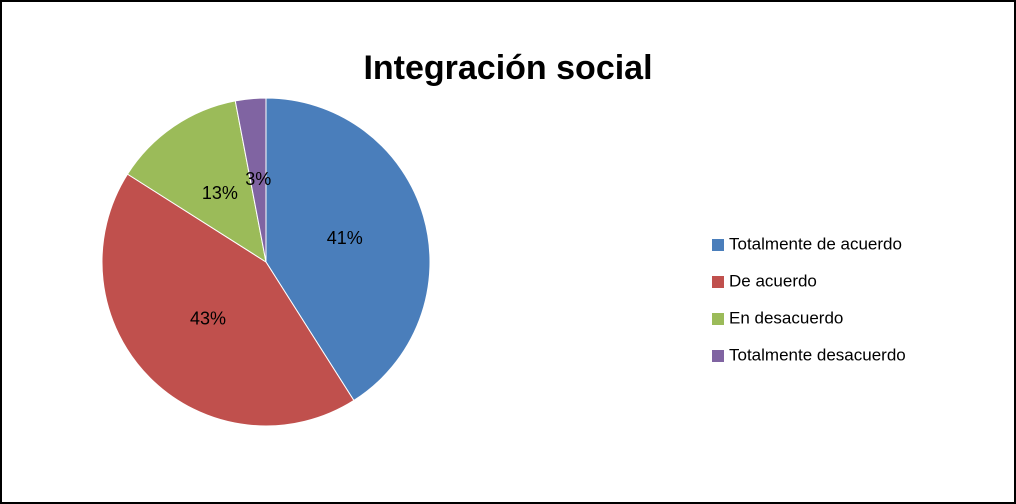  What do you see at coordinates (258, 179) in the screenshot?
I see `data-label: 3%` at bounding box center [258, 179].